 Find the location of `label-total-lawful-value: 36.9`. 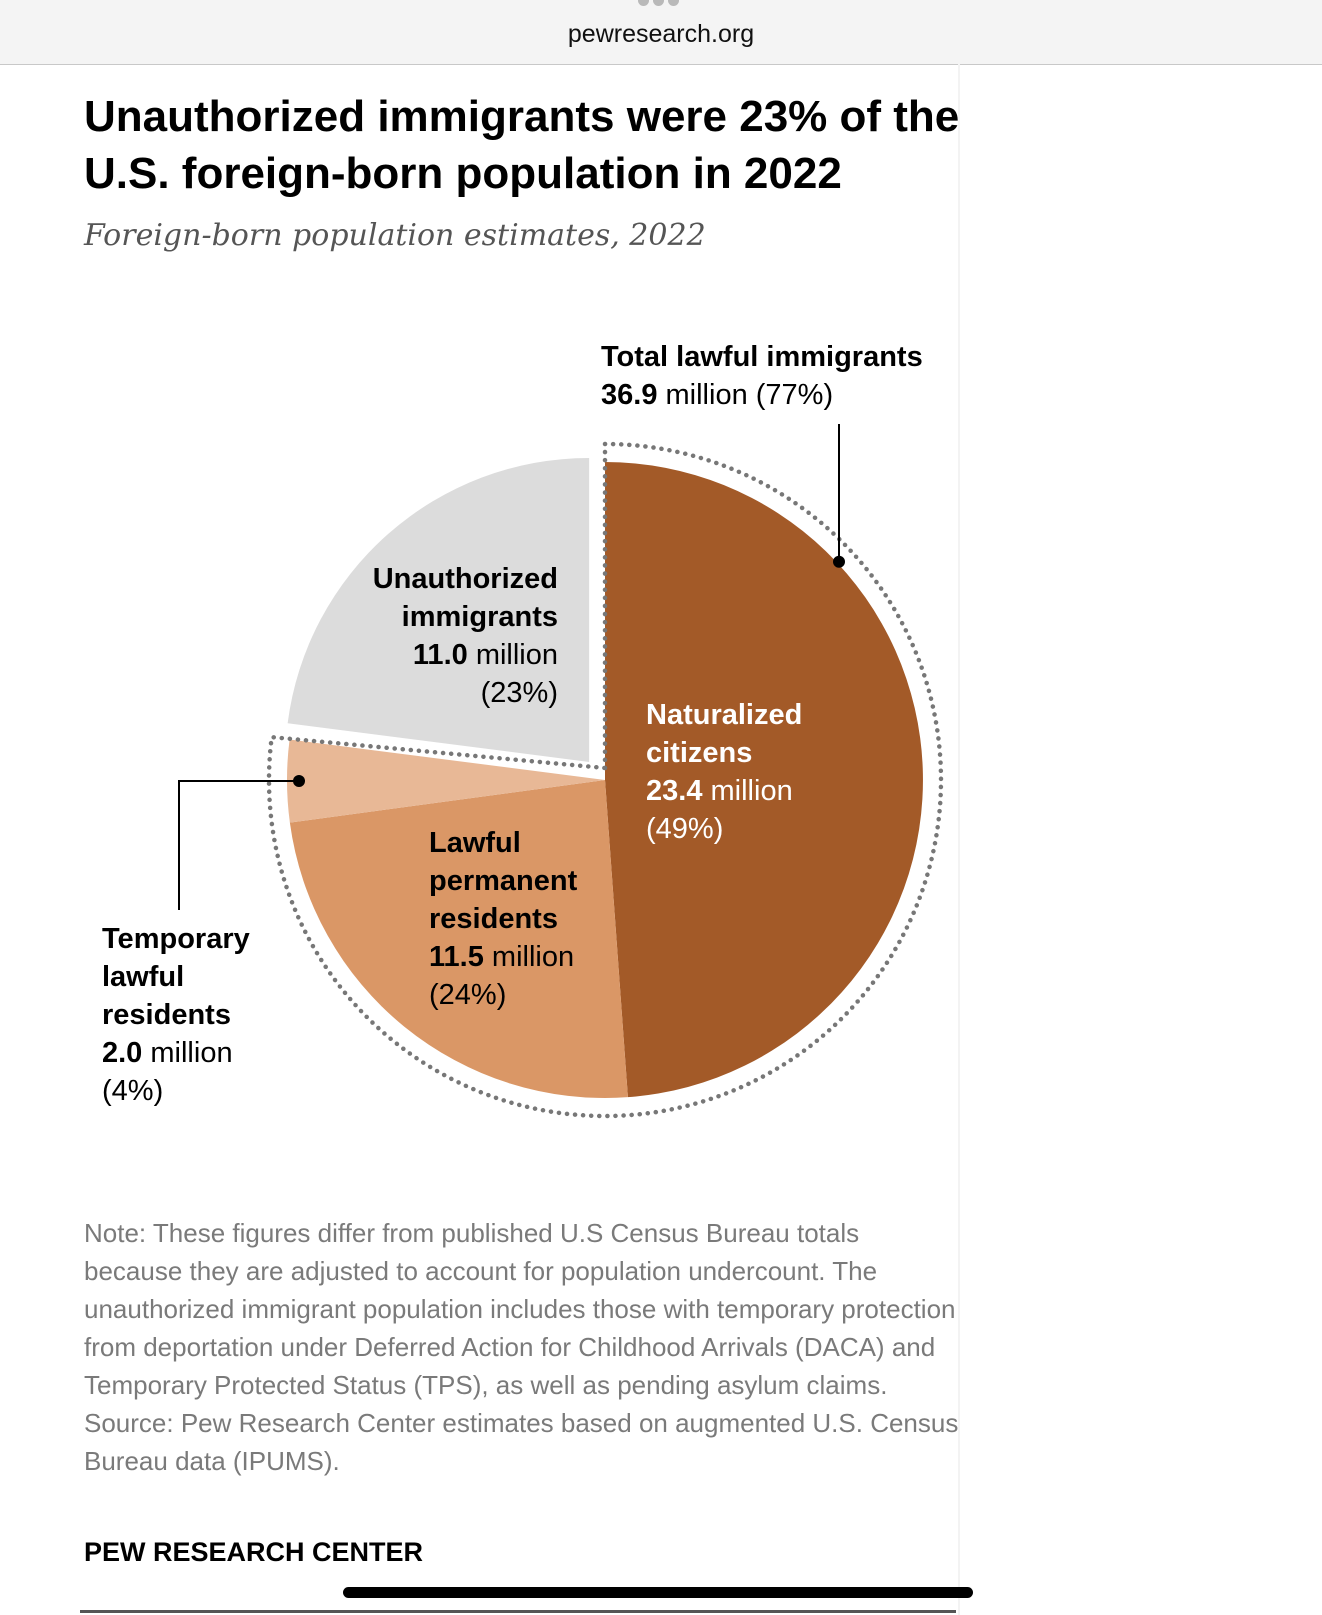

label-total-lawful-value: 36.9 is located at coordinates (629, 395).